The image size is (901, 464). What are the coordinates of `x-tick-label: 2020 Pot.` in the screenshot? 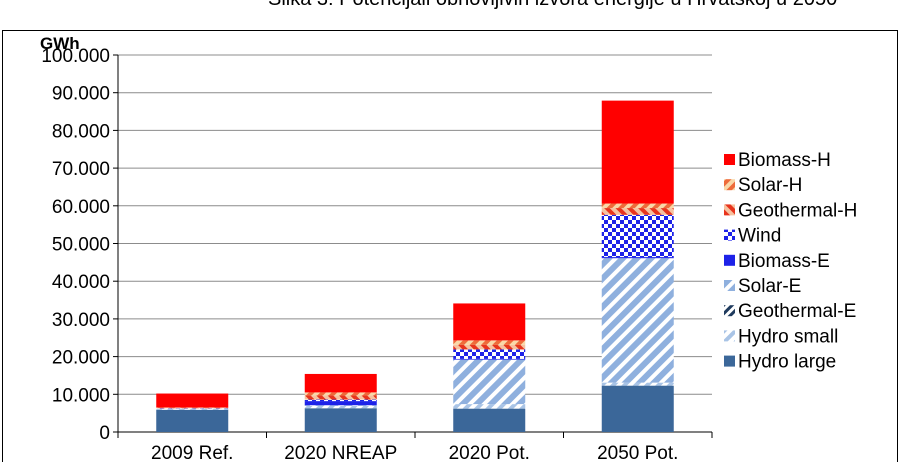 It's located at (489, 453).